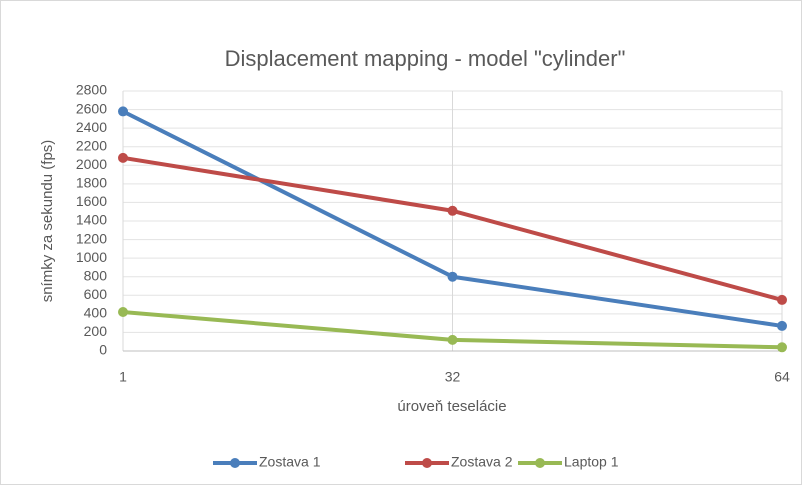 Image resolution: width=803 pixels, height=486 pixels. I want to click on y-tick-label: 2200, so click(91, 145).